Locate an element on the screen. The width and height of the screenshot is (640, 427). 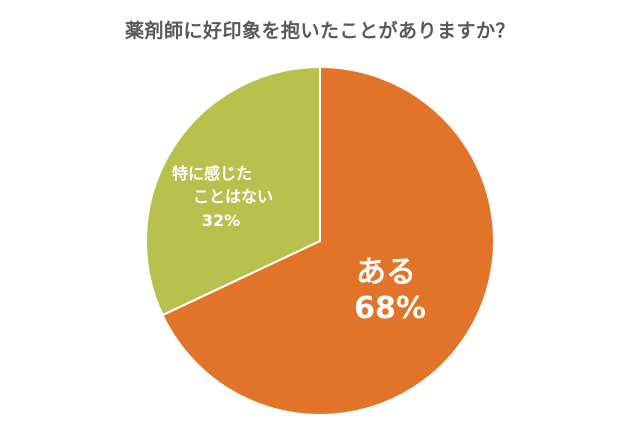
slice-label-aru: ある is located at coordinates (386, 272).